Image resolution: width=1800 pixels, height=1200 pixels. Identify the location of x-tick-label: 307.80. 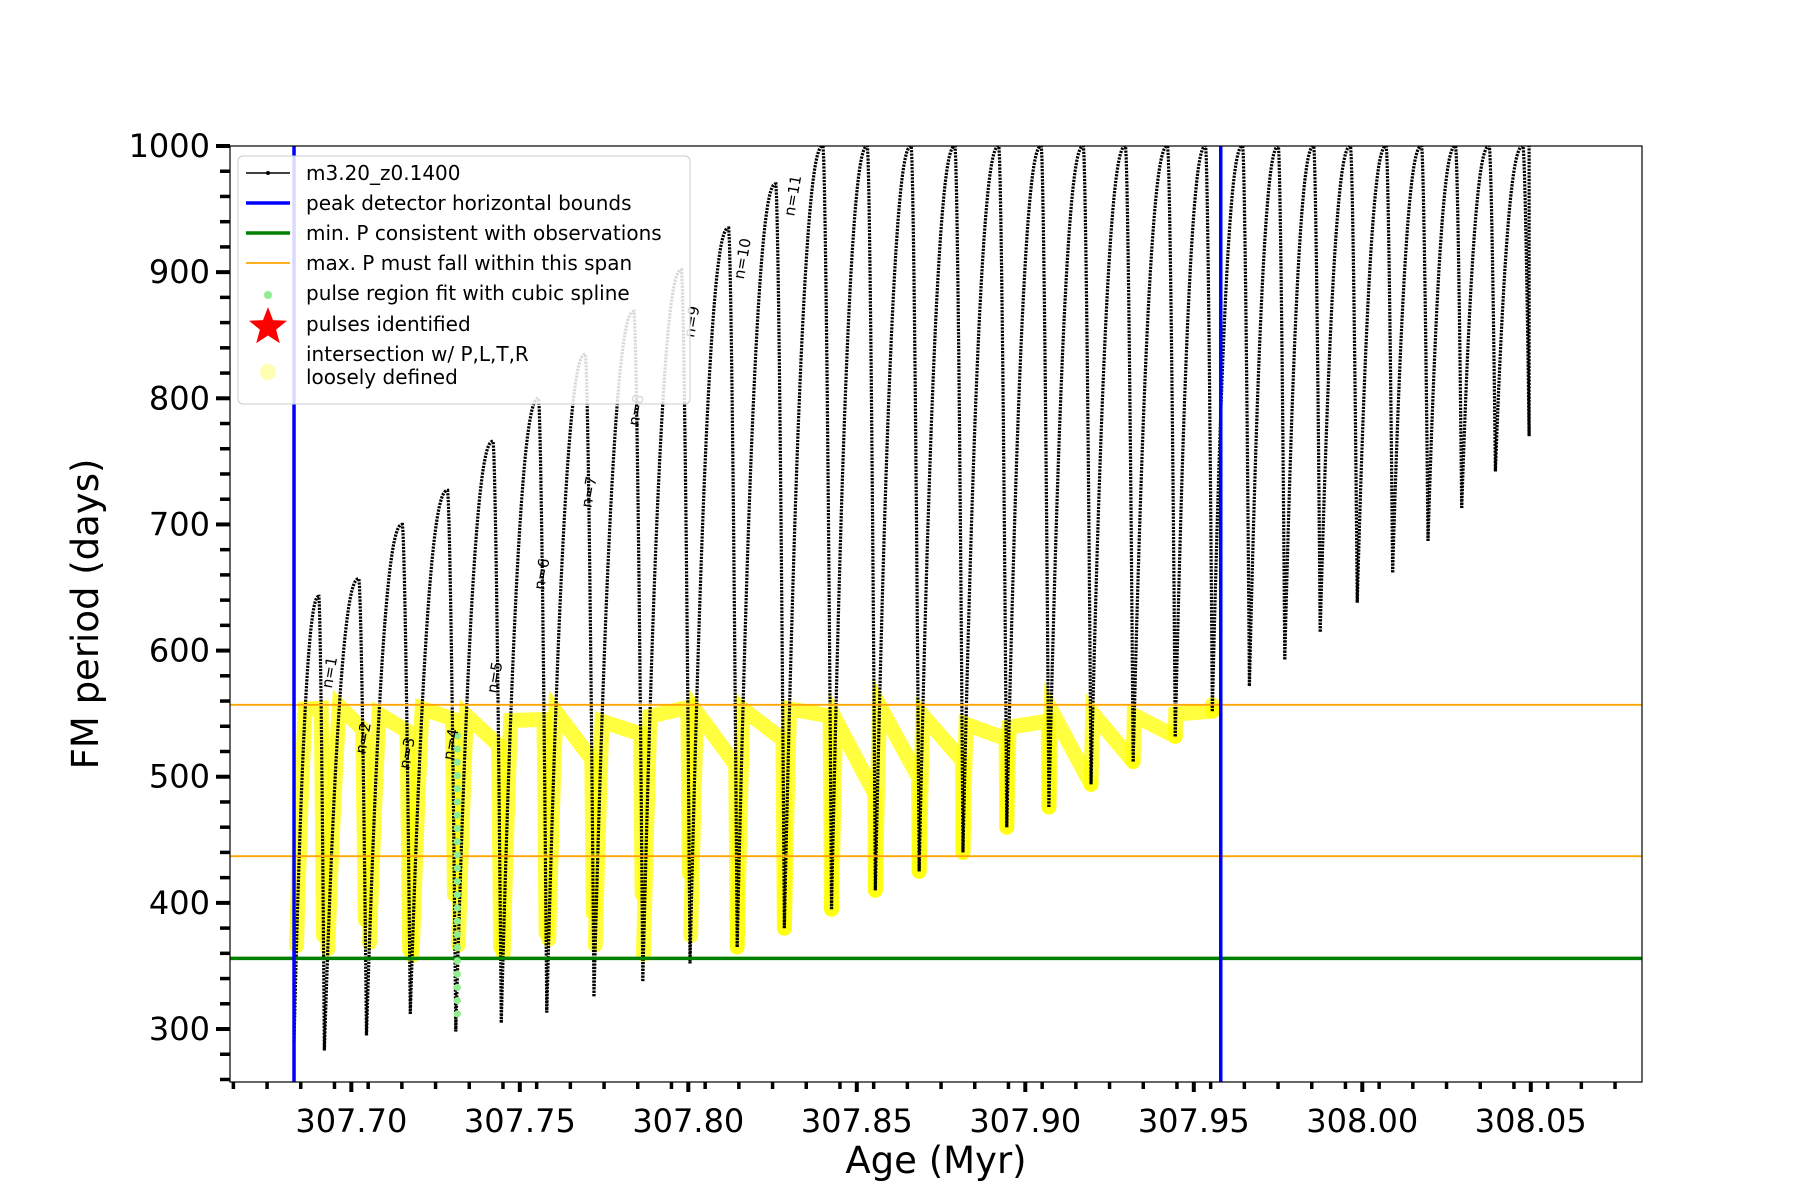
(688, 1121).